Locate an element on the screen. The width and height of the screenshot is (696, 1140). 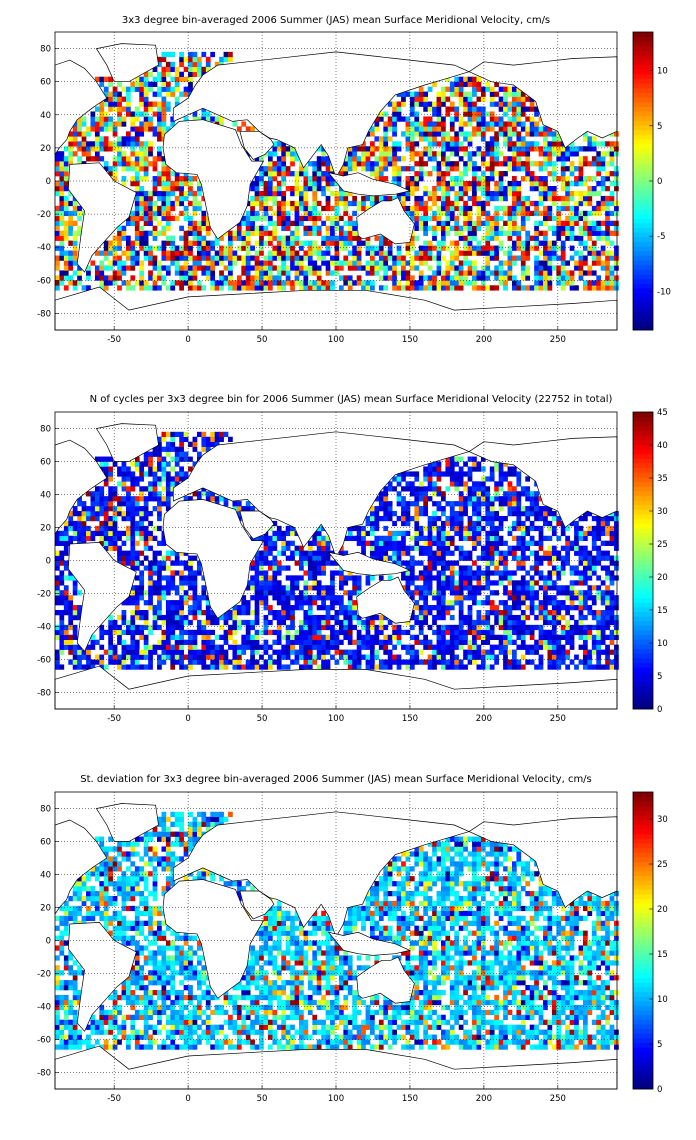
y-tick-label: -20 is located at coordinates (44, 215).